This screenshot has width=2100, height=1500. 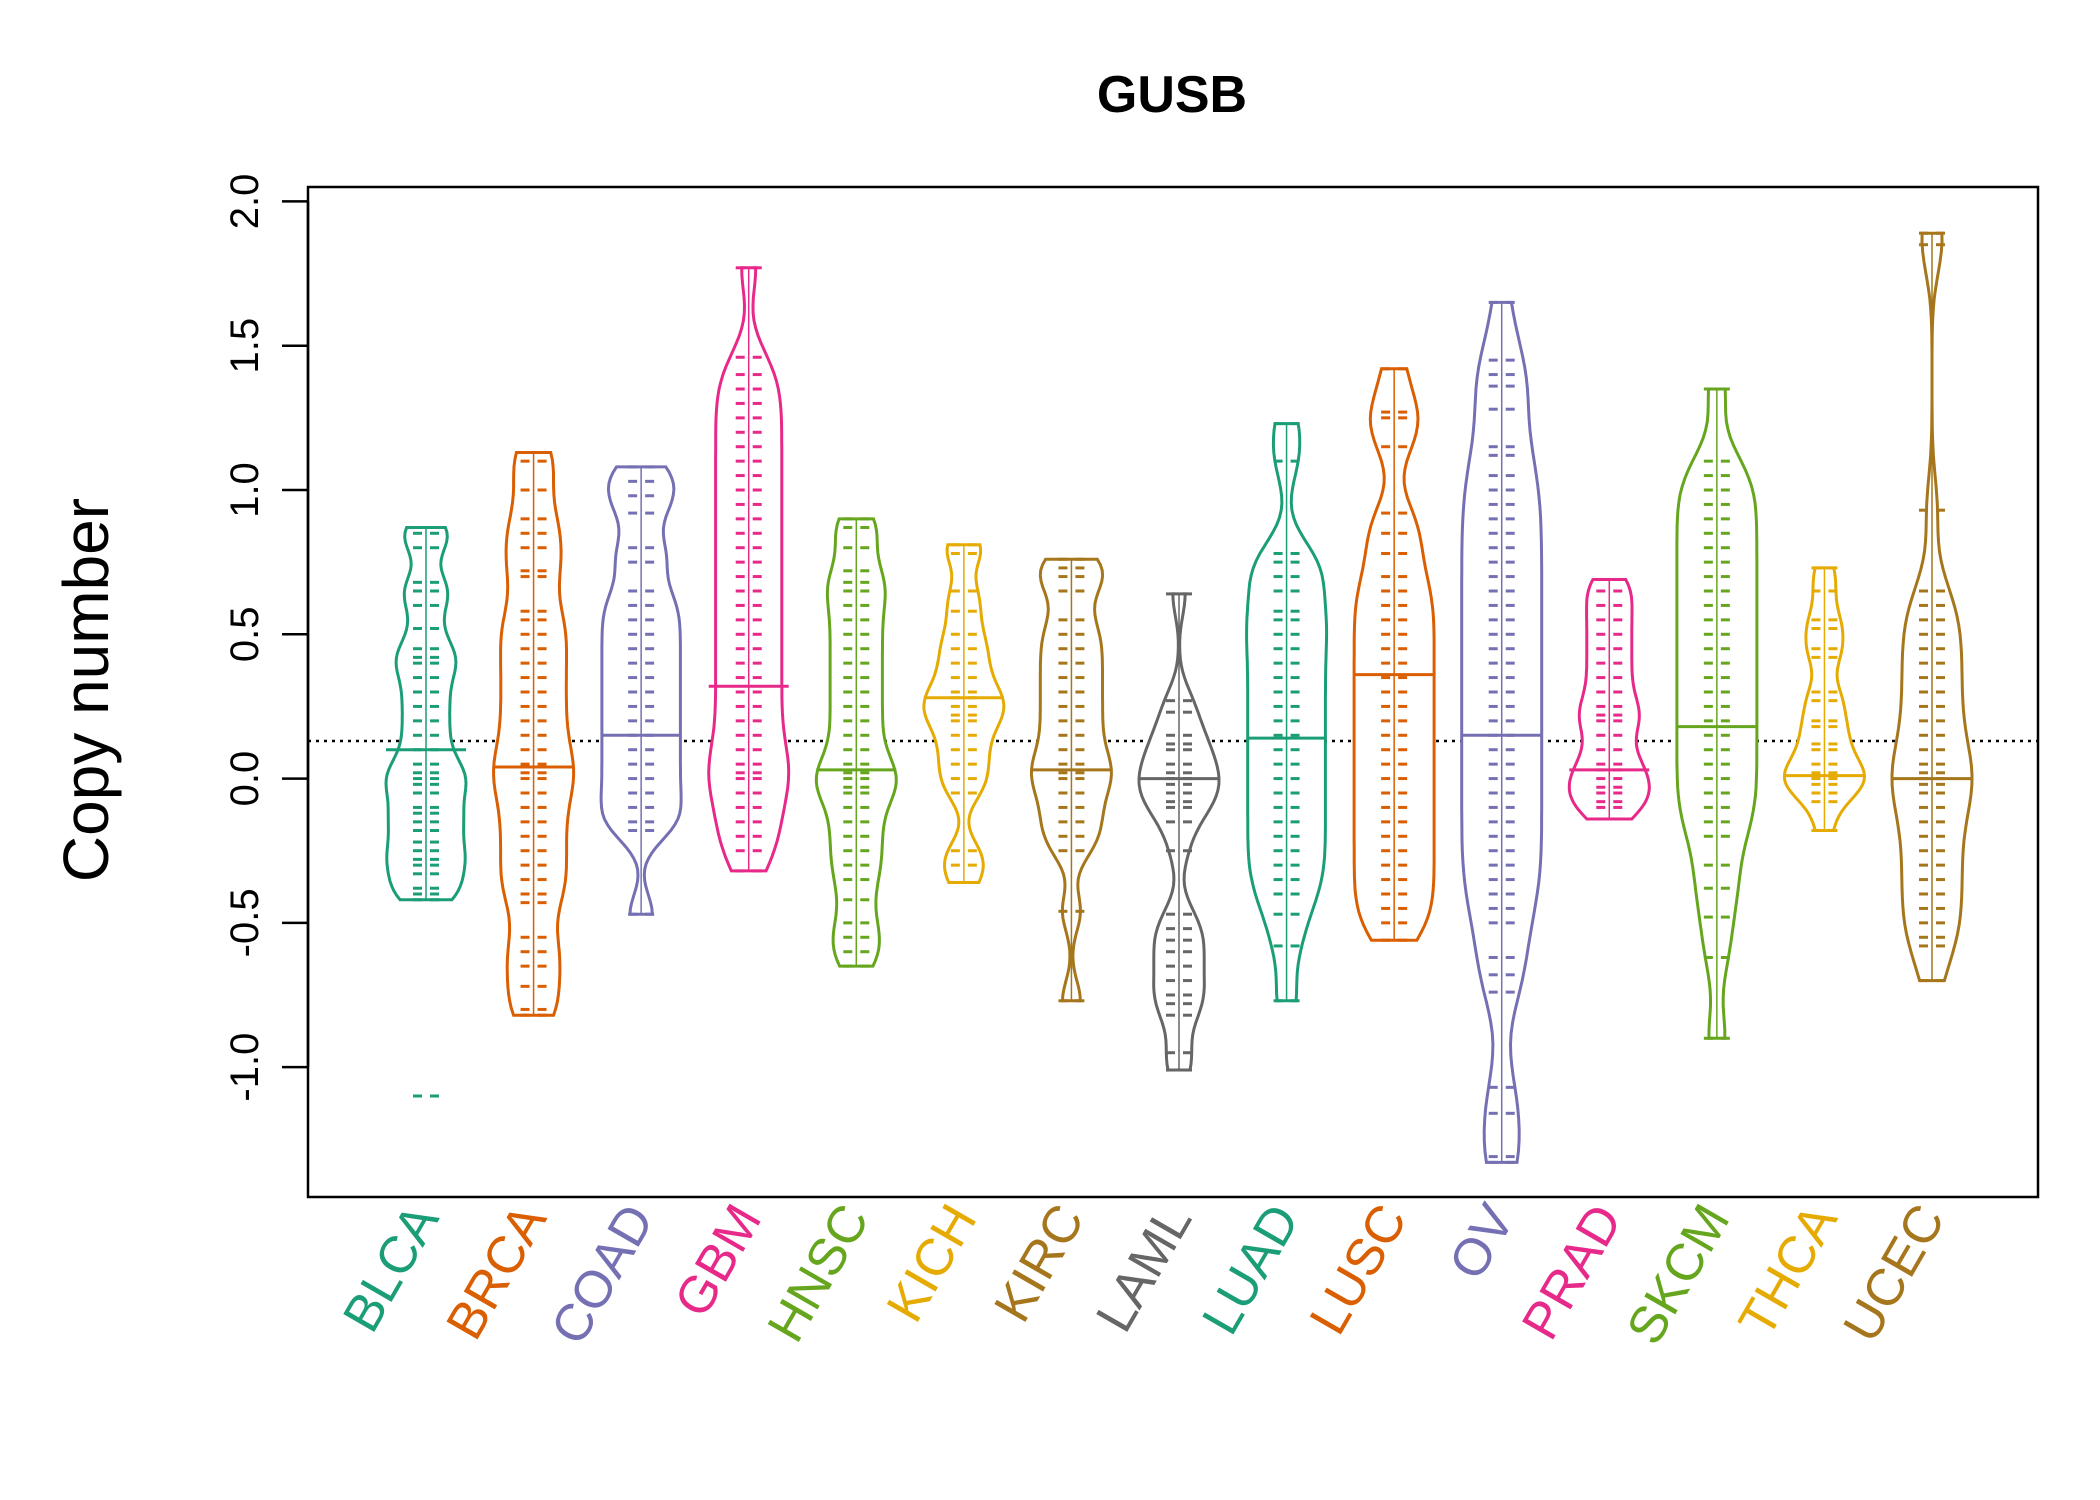 I want to click on y-tick-label: 1.0, so click(x=245, y=490).